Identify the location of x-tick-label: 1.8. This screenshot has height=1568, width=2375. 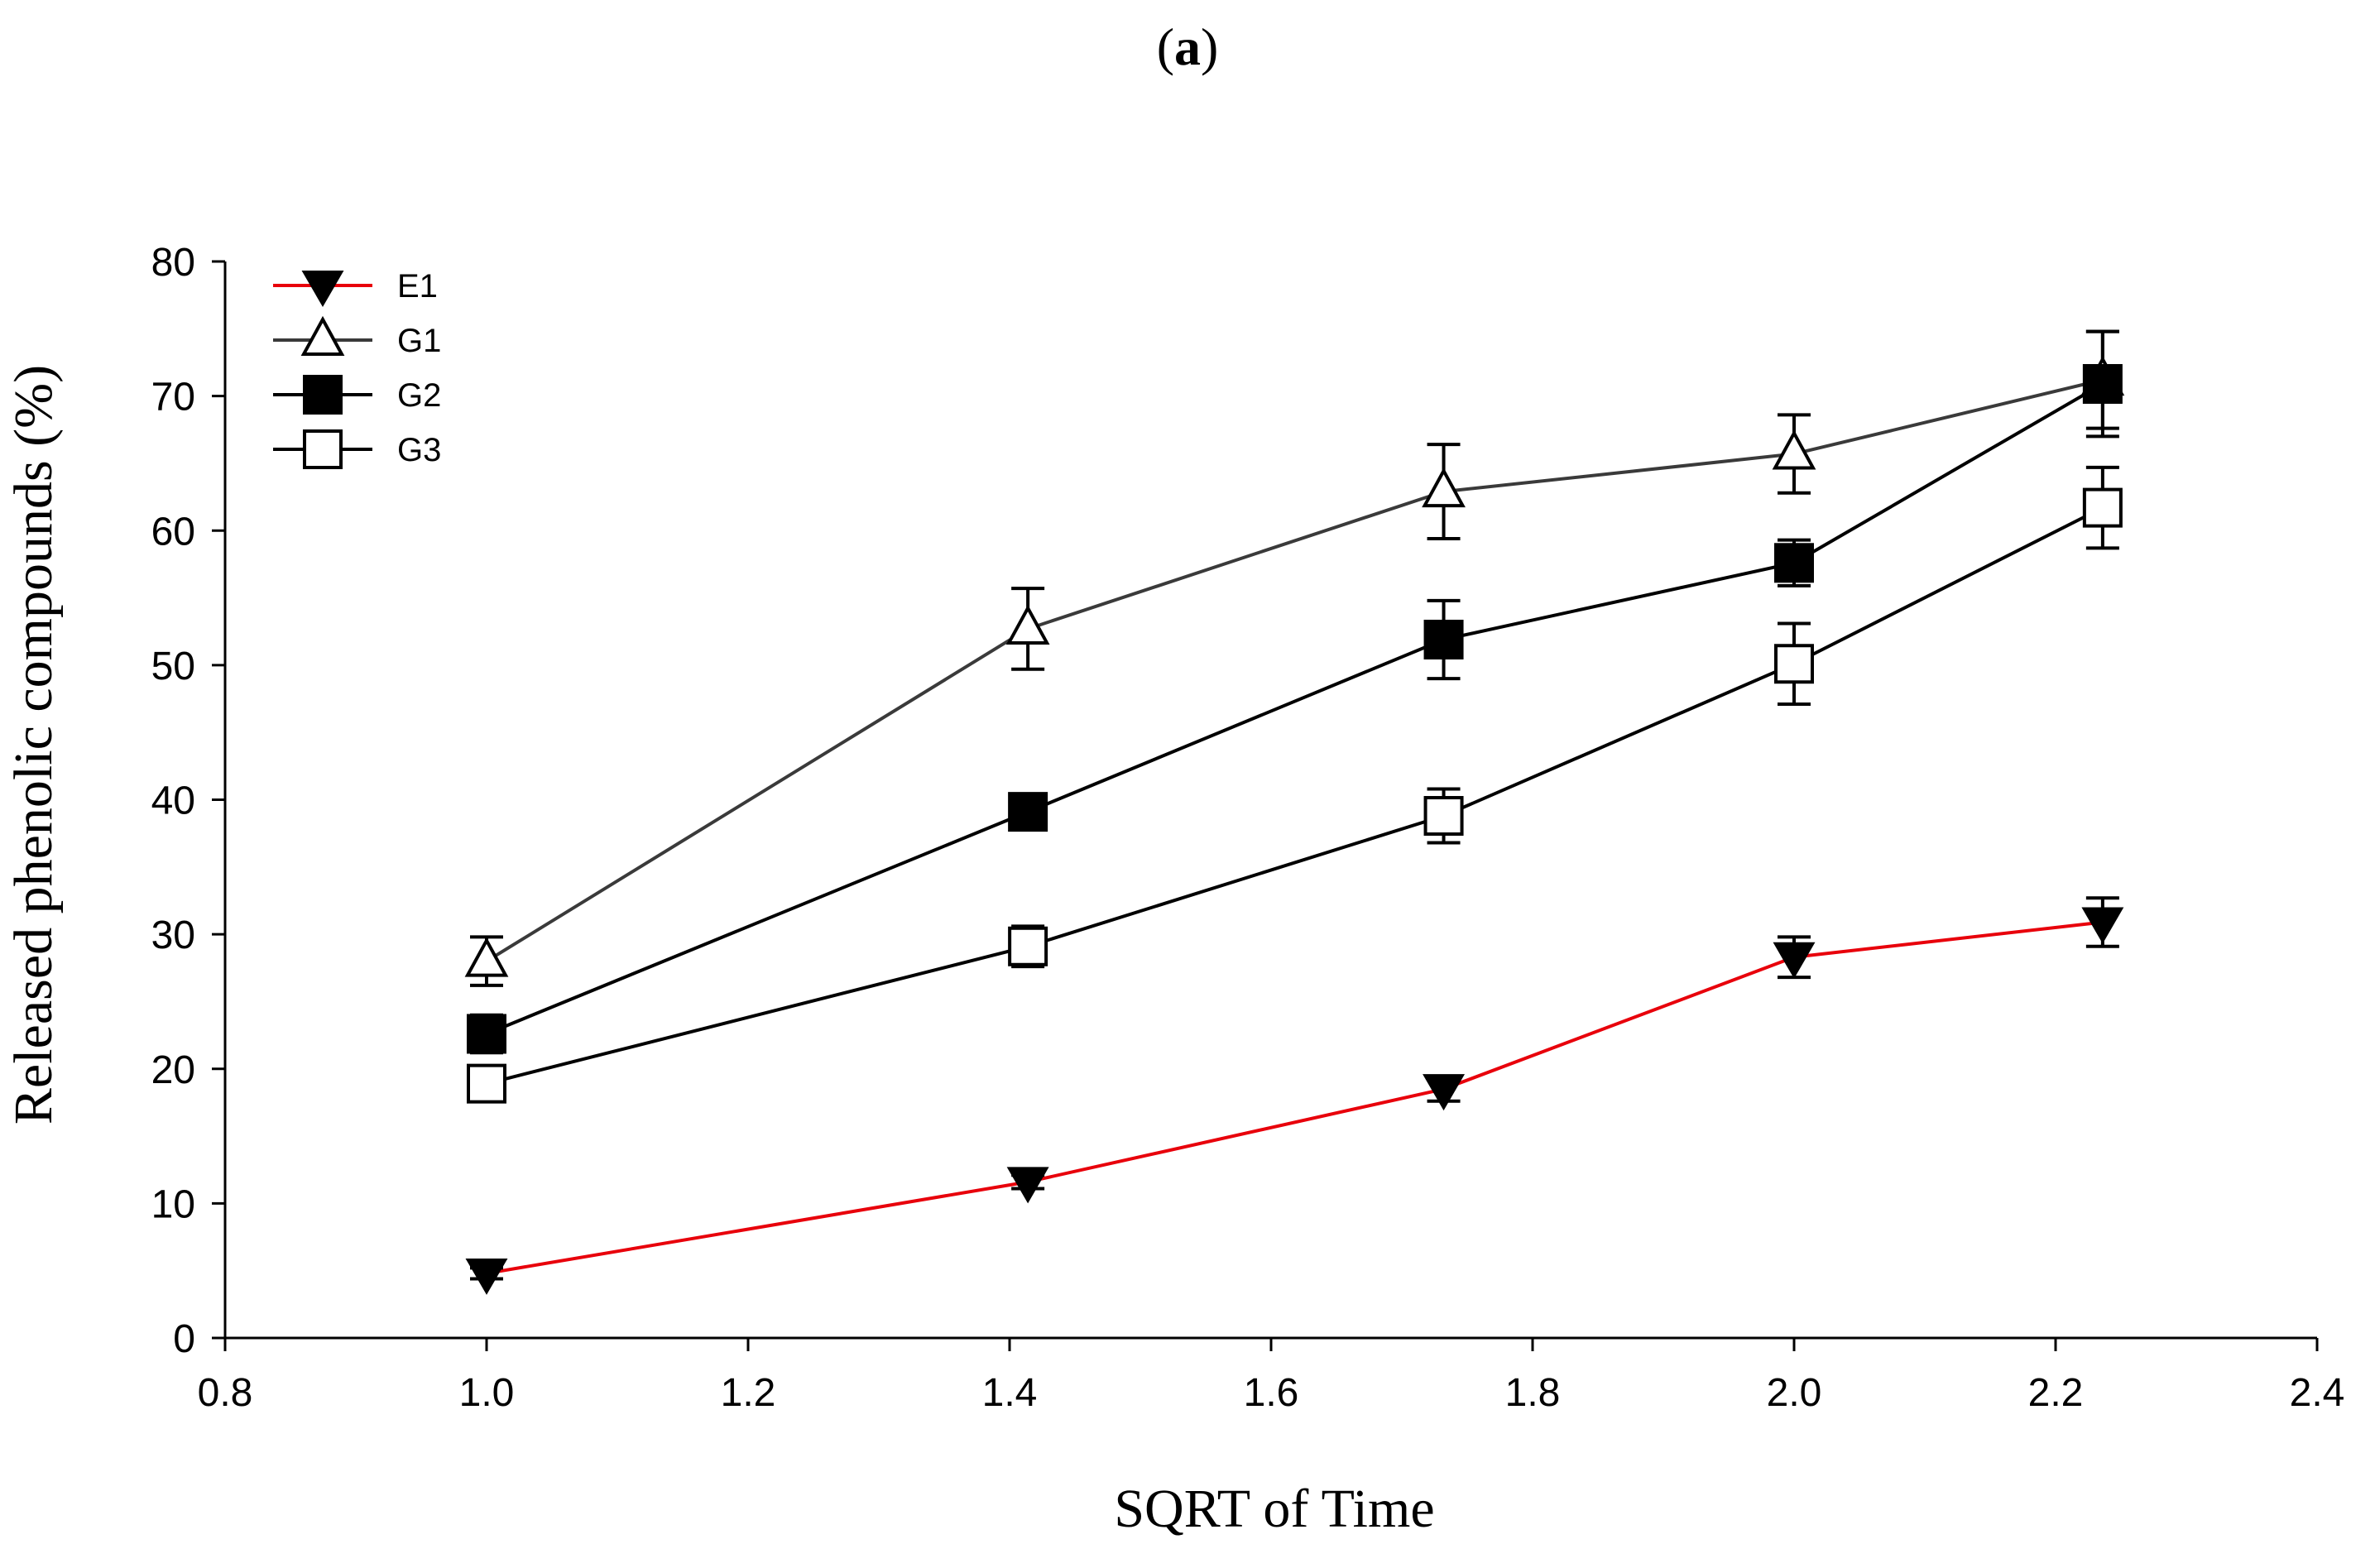
(1533, 1393).